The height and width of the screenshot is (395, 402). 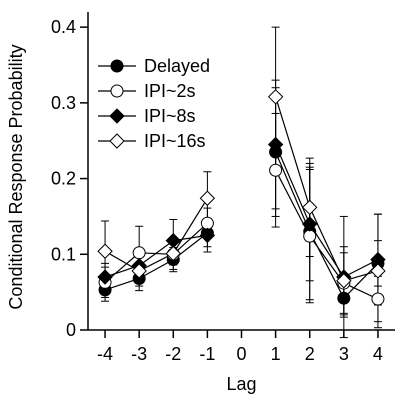 I want to click on legend-label: IPI~16s, so click(x=175, y=141).